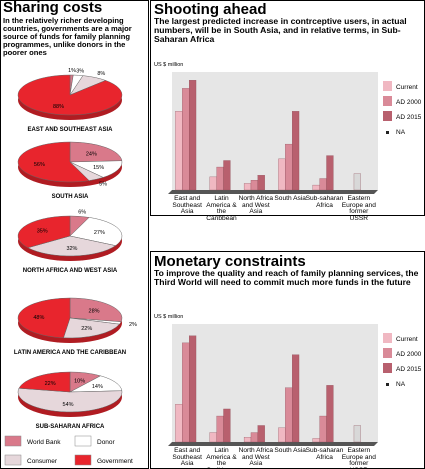 This screenshot has width=425, height=469. What do you see at coordinates (44, 442) in the screenshot?
I see `legend-label: World Bank` at bounding box center [44, 442].